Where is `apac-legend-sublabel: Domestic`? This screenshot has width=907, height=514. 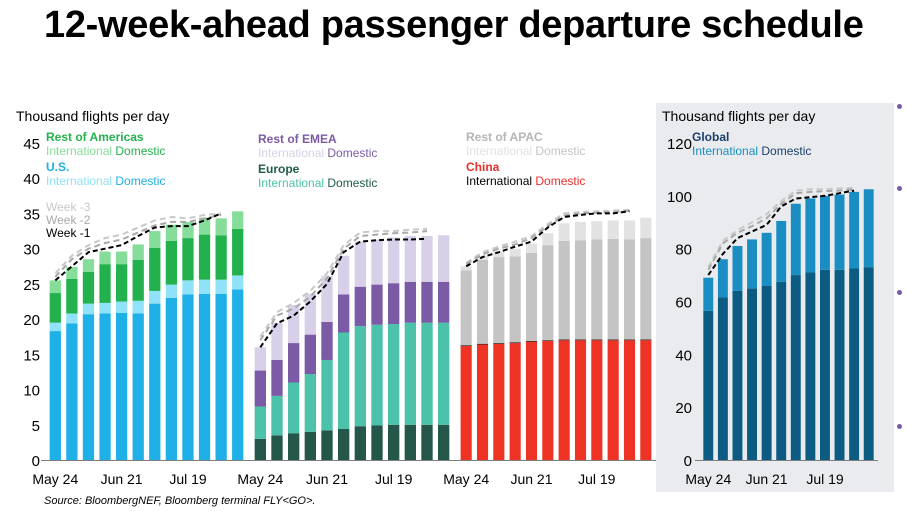 apac-legend-sublabel: Domestic is located at coordinates (558, 181).